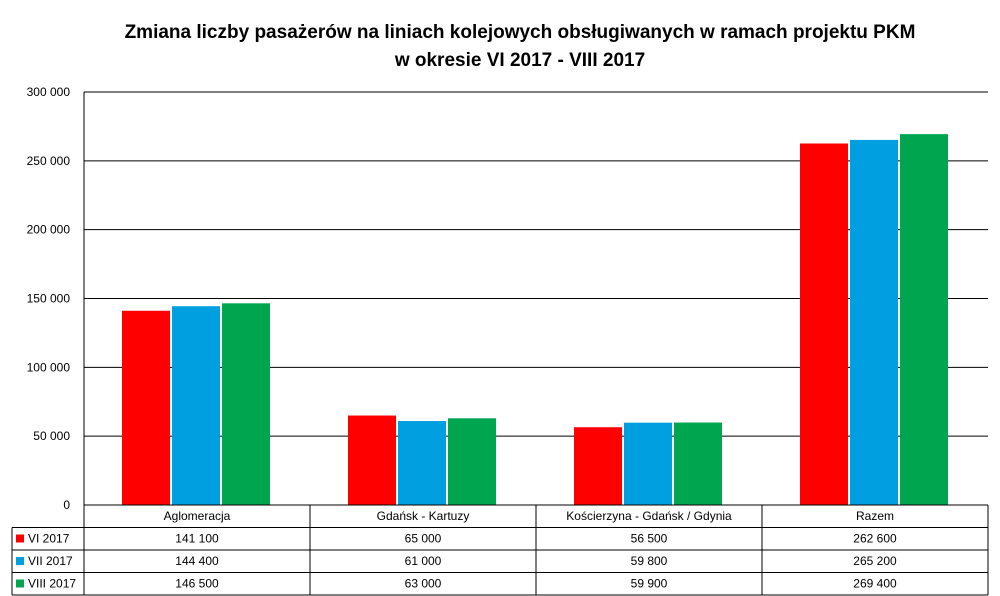 This screenshot has width=1000, height=596. What do you see at coordinates (519, 60) in the screenshot?
I see `chart-title-line2: w okresie VI 2017 - VIII 2017` at bounding box center [519, 60].